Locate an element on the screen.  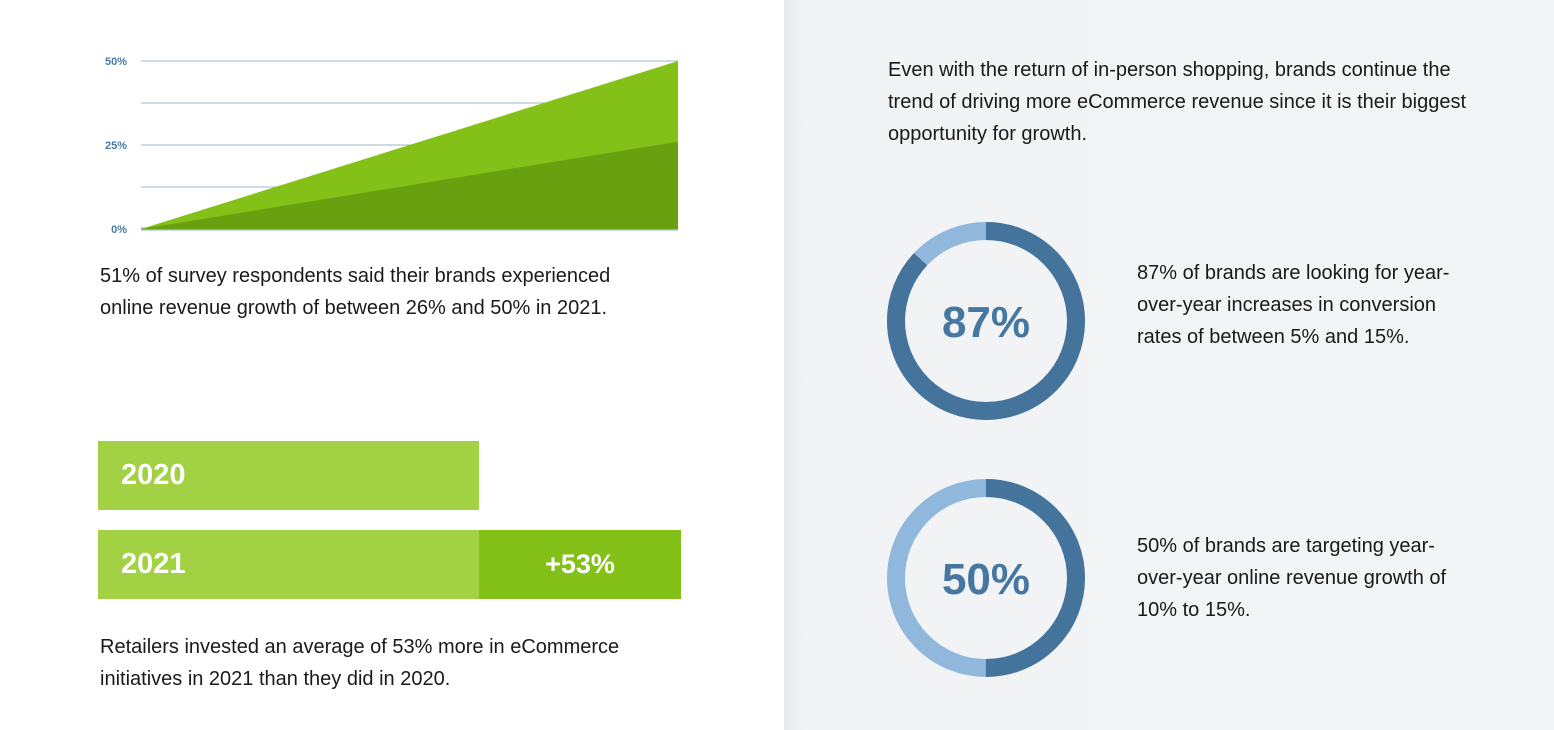
bar-increase-label: +53% is located at coordinates (580, 564).